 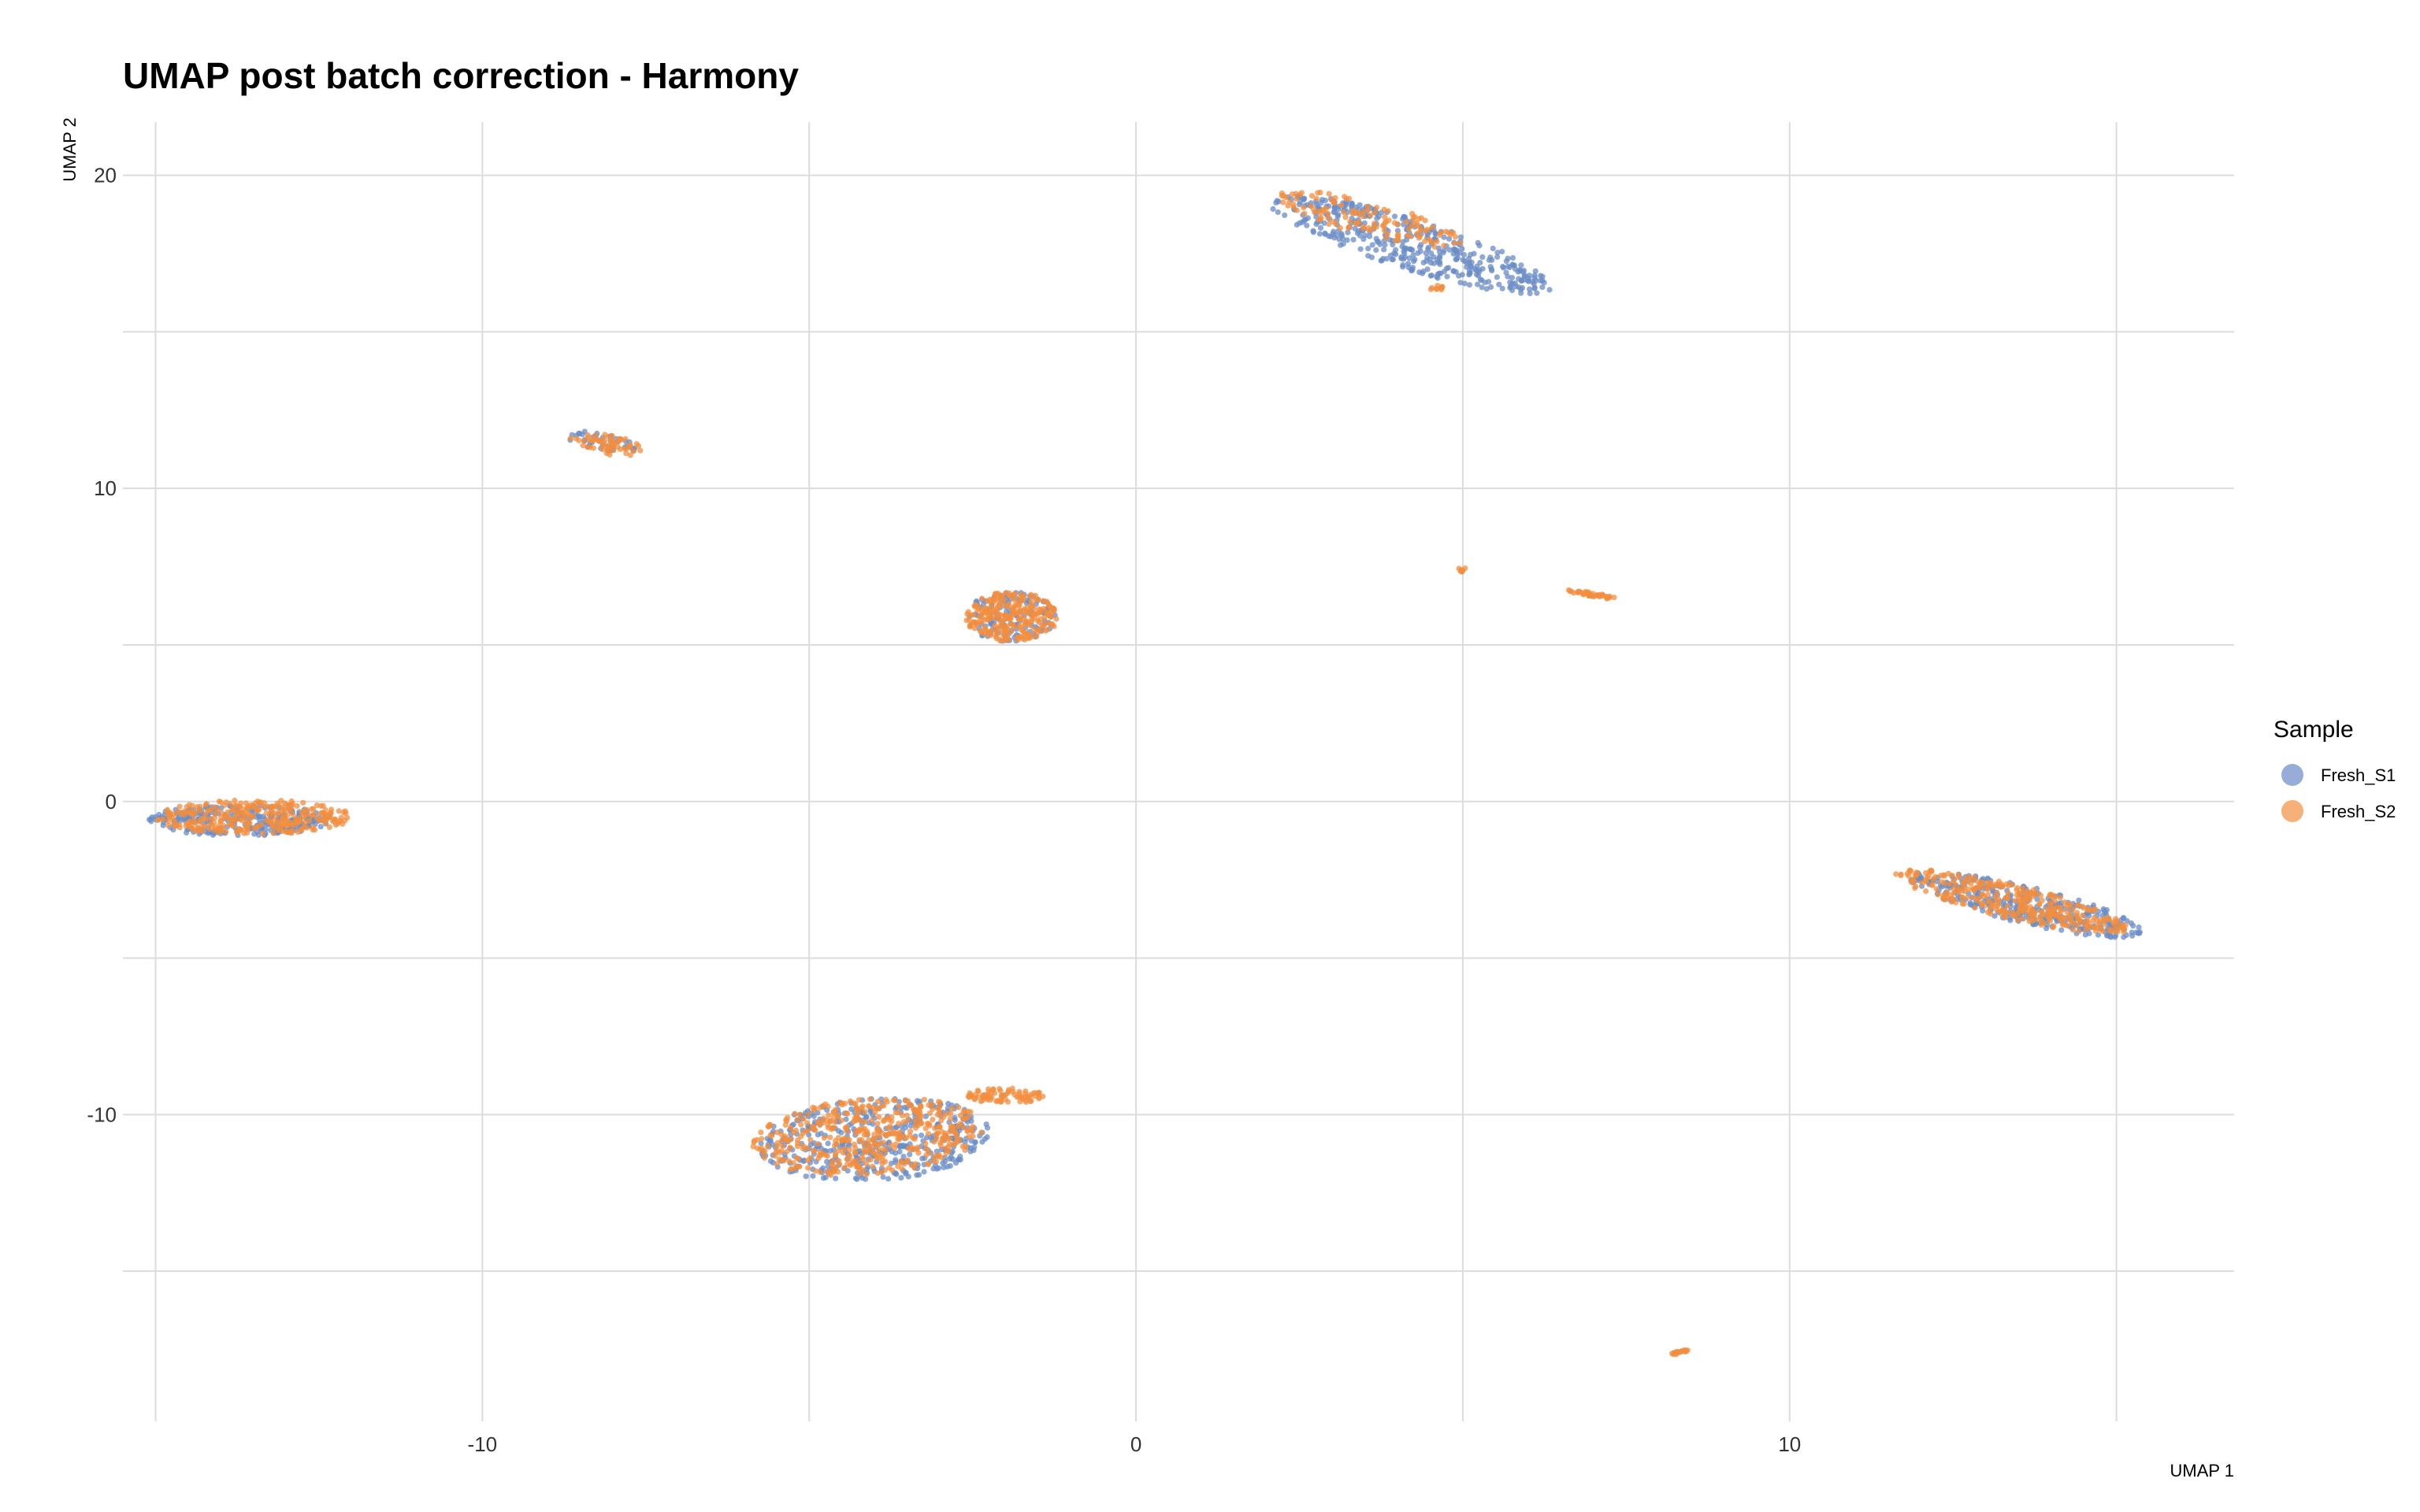 What do you see at coordinates (102, 1114) in the screenshot?
I see `y-tick-label: -10` at bounding box center [102, 1114].